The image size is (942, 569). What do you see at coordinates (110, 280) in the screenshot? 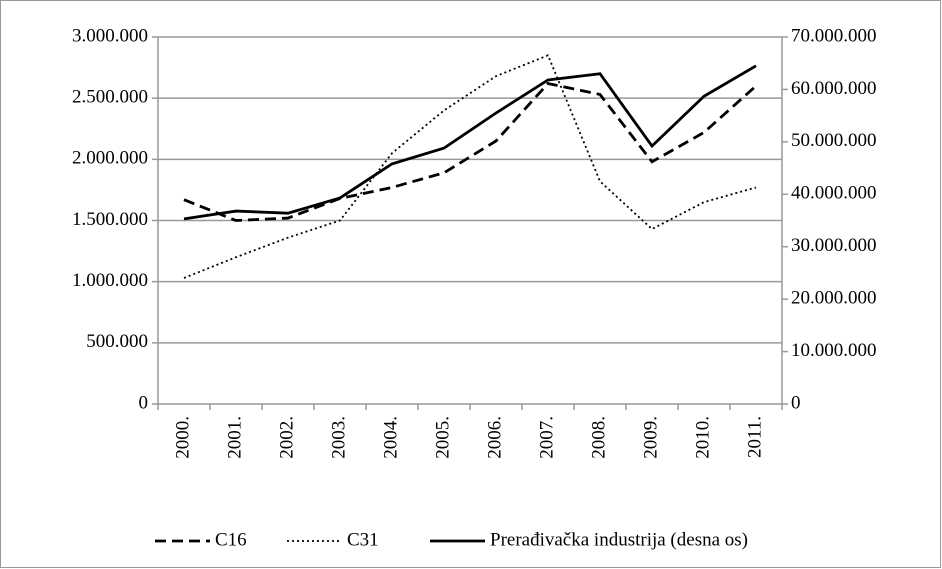
I see `y-tick-label: 1.000.000` at bounding box center [110, 280].